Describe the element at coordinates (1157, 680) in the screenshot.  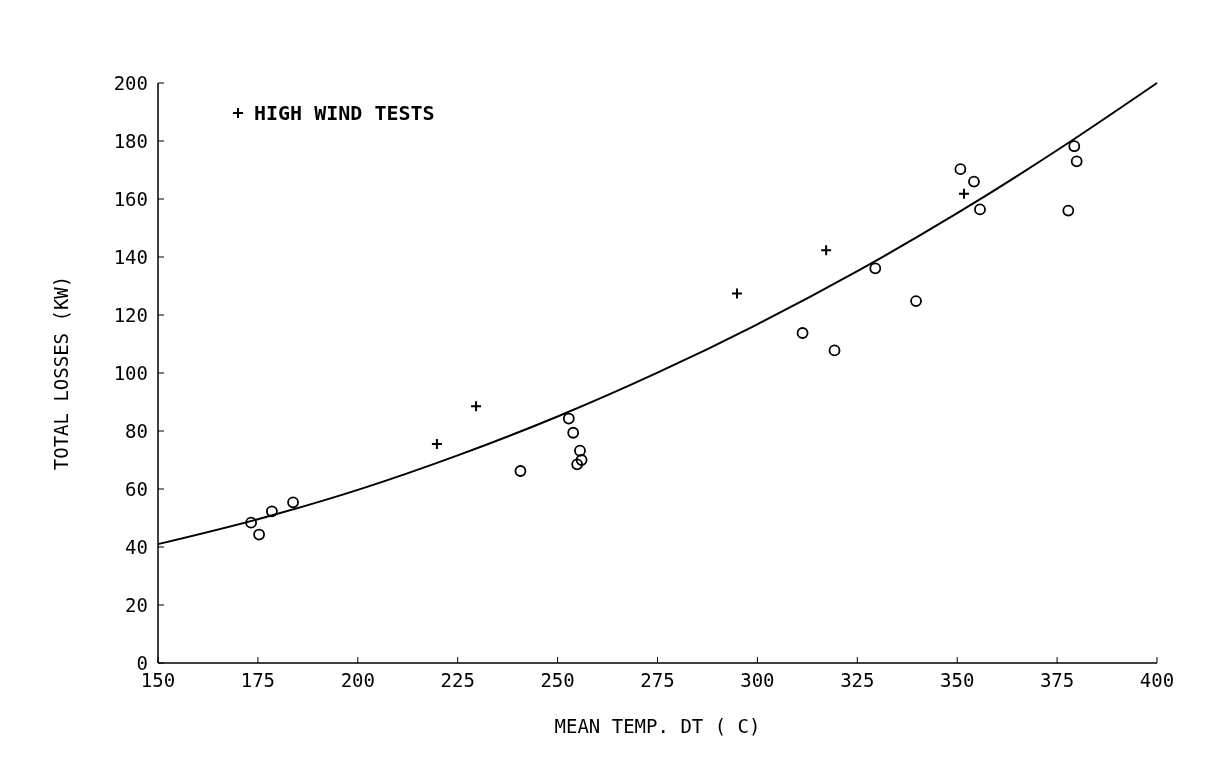
I see `x-tick-label: 400` at that location.